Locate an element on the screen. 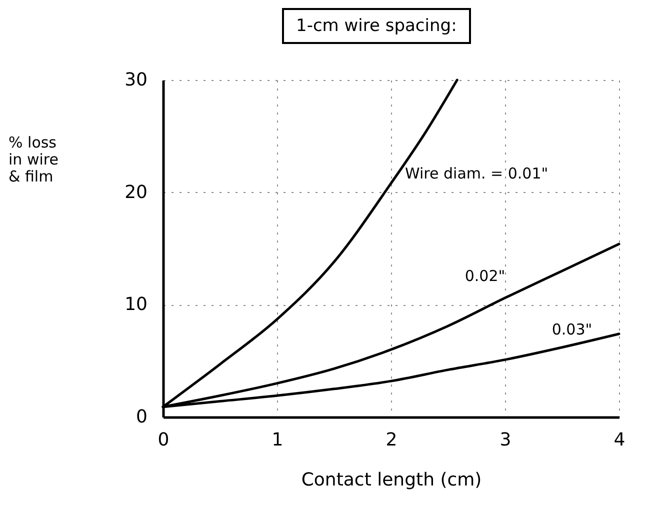 The height and width of the screenshot is (522, 664). x-tick-label: 4 is located at coordinates (620, 440).